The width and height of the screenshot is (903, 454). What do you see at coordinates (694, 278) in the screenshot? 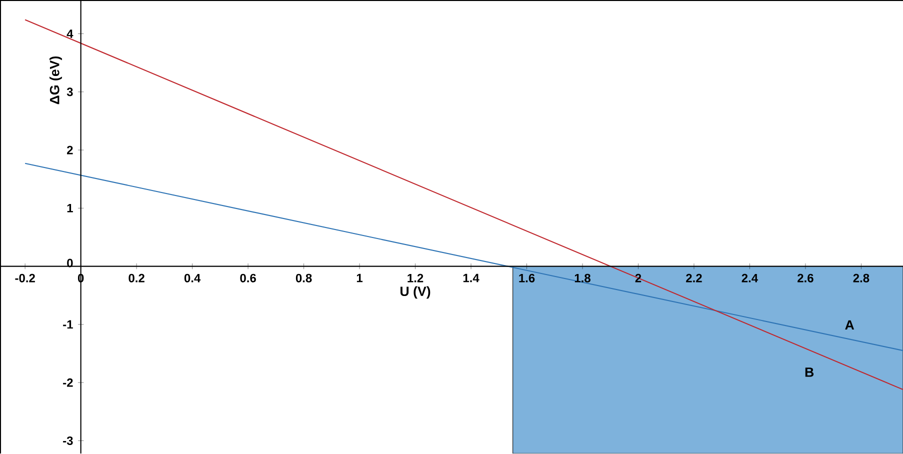
I see `x-tick-label: 2.2` at bounding box center [694, 278].